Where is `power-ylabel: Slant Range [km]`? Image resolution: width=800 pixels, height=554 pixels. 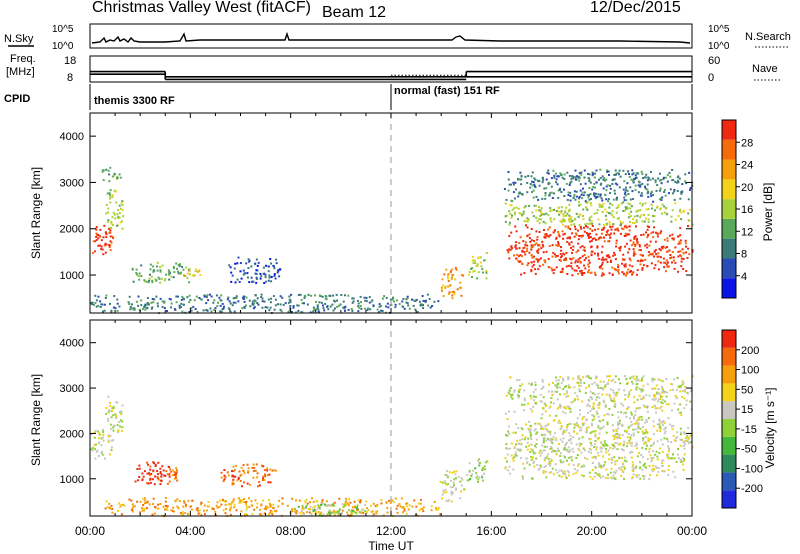 power-ylabel: Slant Range [km] is located at coordinates (36, 213).